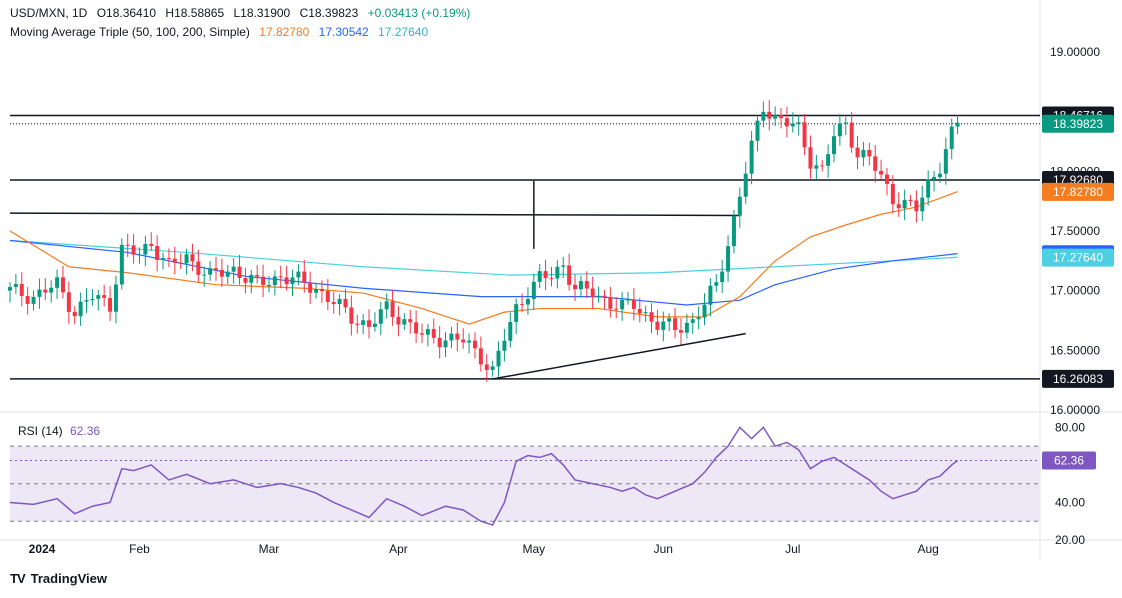  What do you see at coordinates (374, 214) in the screenshot?
I see `trendline-descending` at bounding box center [374, 214].